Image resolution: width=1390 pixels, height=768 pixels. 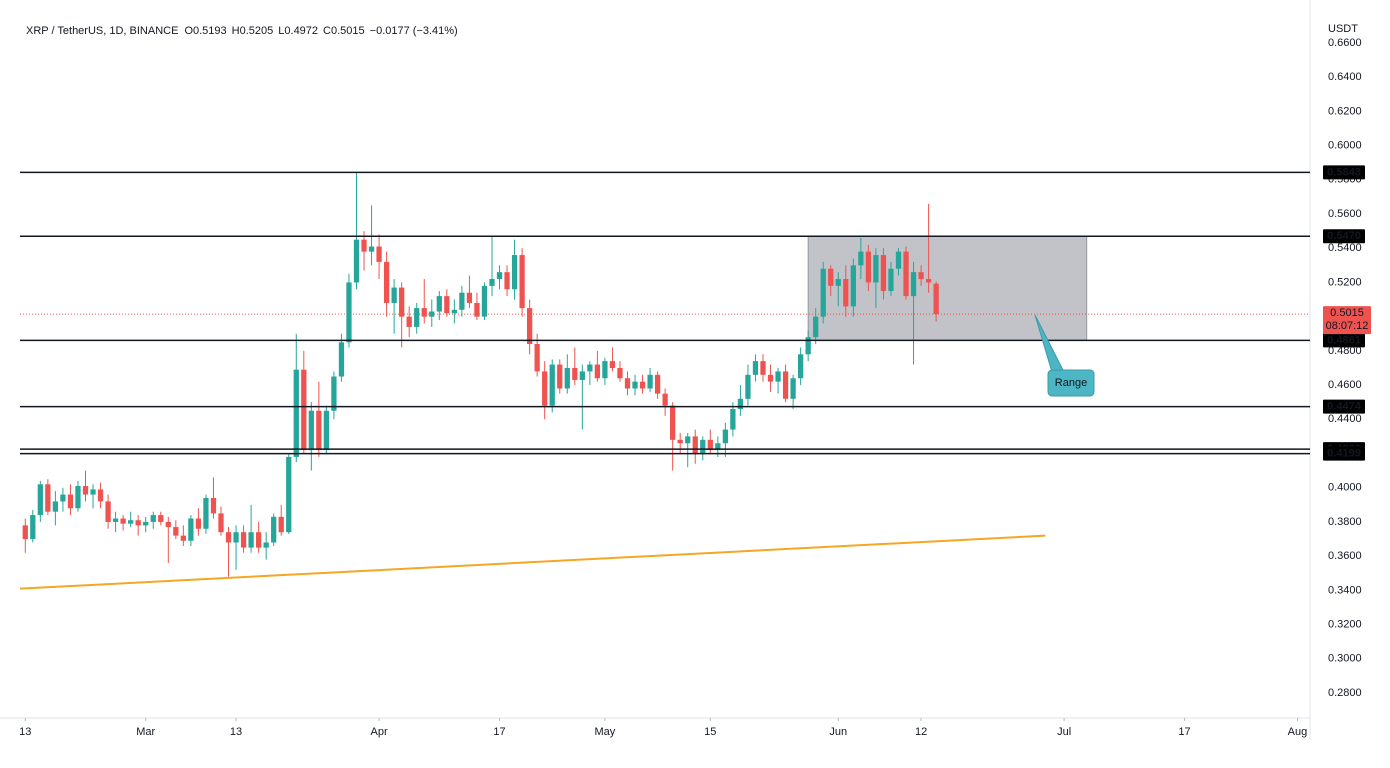 I want to click on level-label: 0.5843, so click(x=1344, y=172).